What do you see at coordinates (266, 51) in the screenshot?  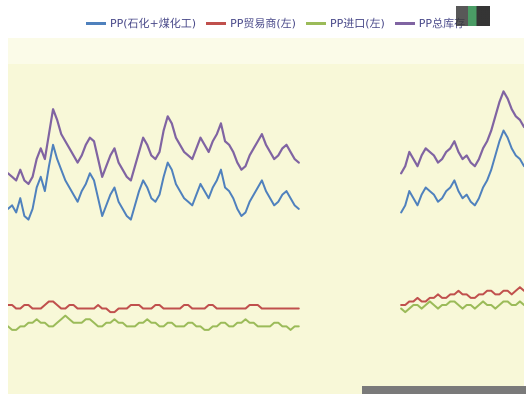 I see `top-band` at bounding box center [266, 51].